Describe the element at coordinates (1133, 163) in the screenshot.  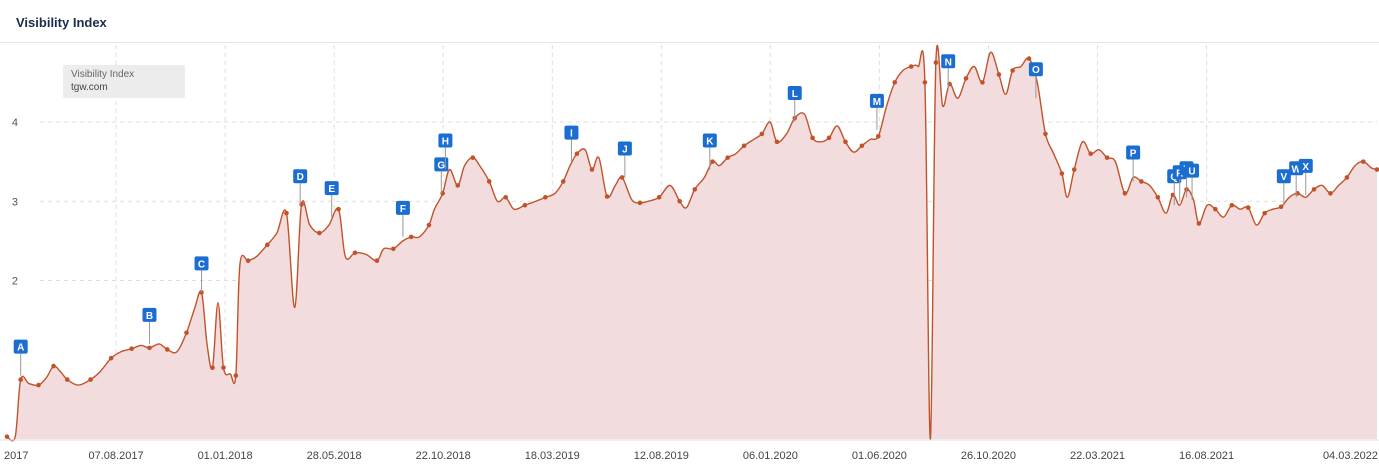
I see `event-marker-p: P` at that location.